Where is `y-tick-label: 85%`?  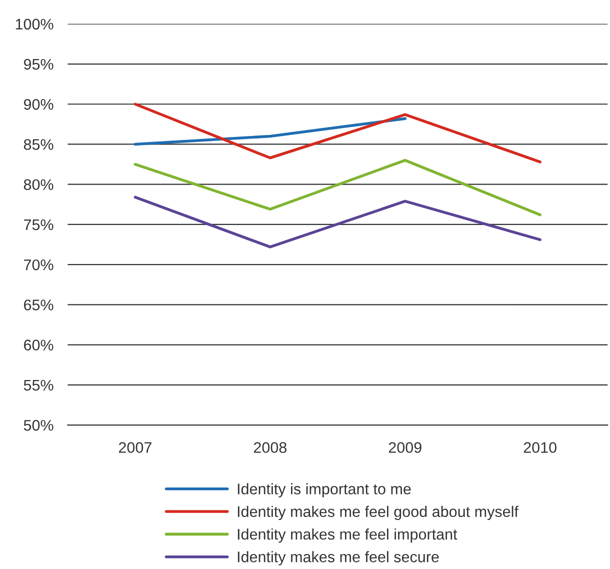
y-tick-label: 85% is located at coordinates (39, 144).